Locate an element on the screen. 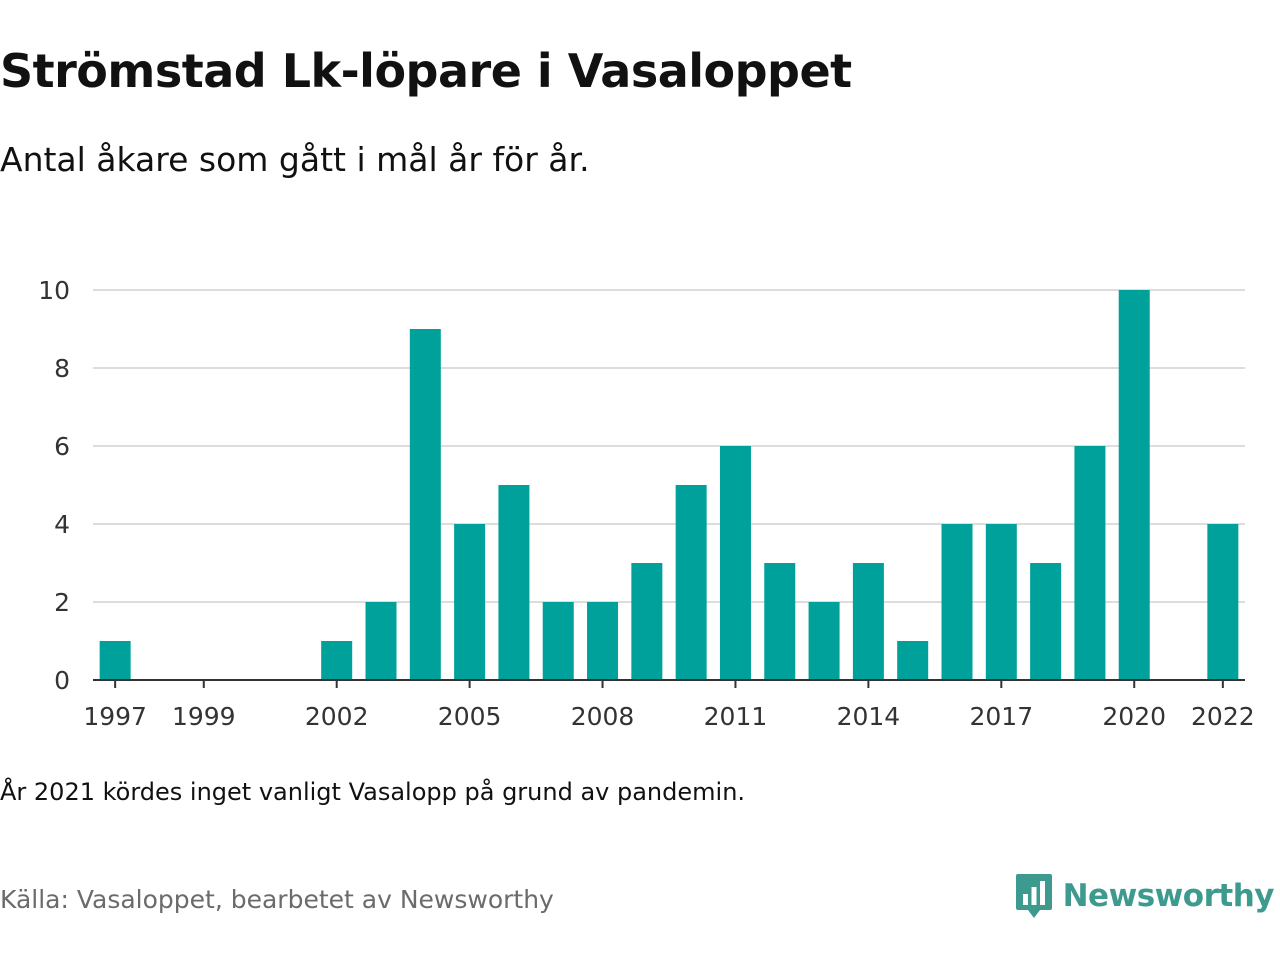 The image size is (1280, 960). bar-2006 is located at coordinates (514, 582).